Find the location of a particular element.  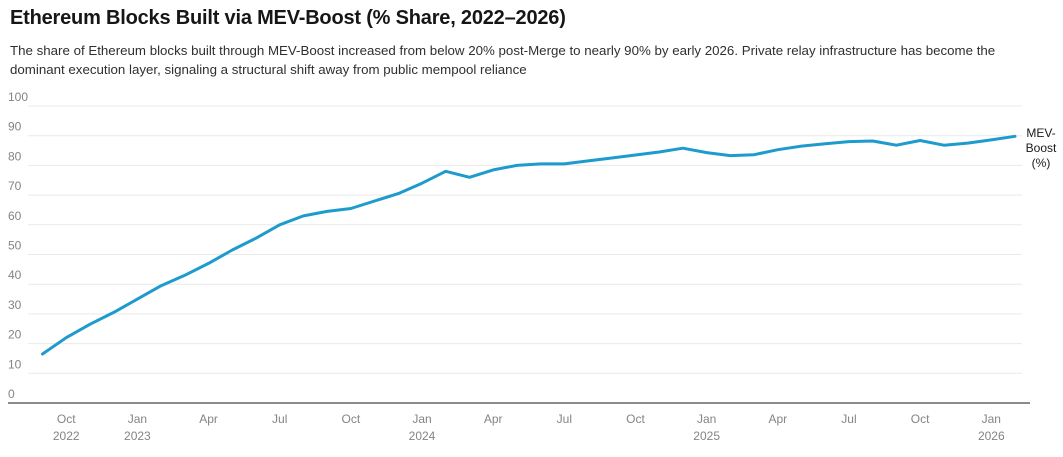

y-tick-label: 80 is located at coordinates (15, 156).